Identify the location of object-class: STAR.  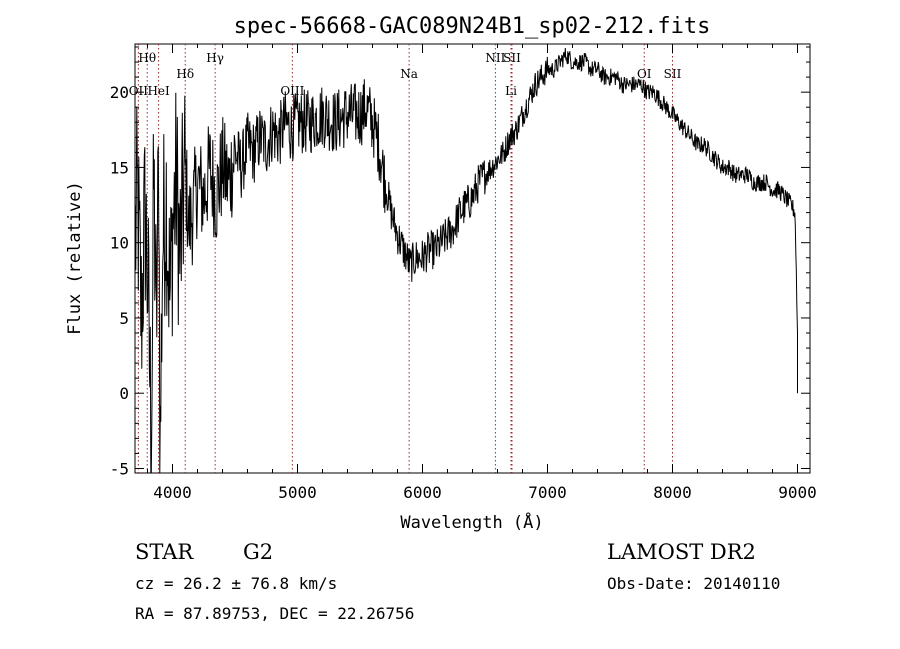
(164, 552).